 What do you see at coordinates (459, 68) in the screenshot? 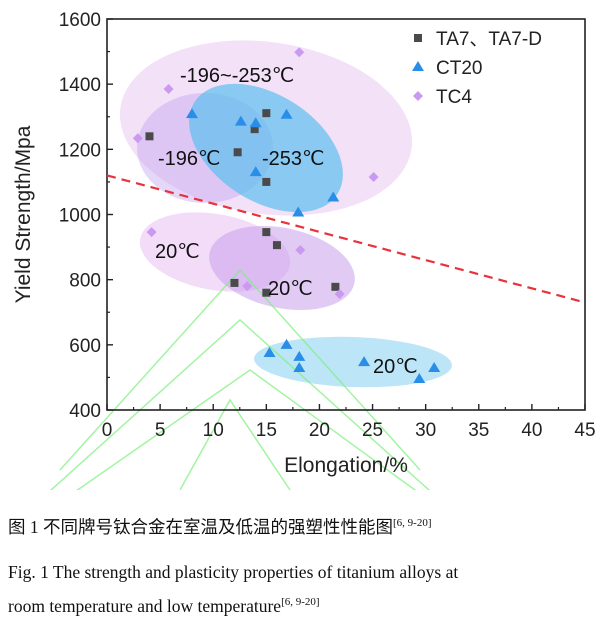
I see `legend-label: CT20` at bounding box center [459, 68].